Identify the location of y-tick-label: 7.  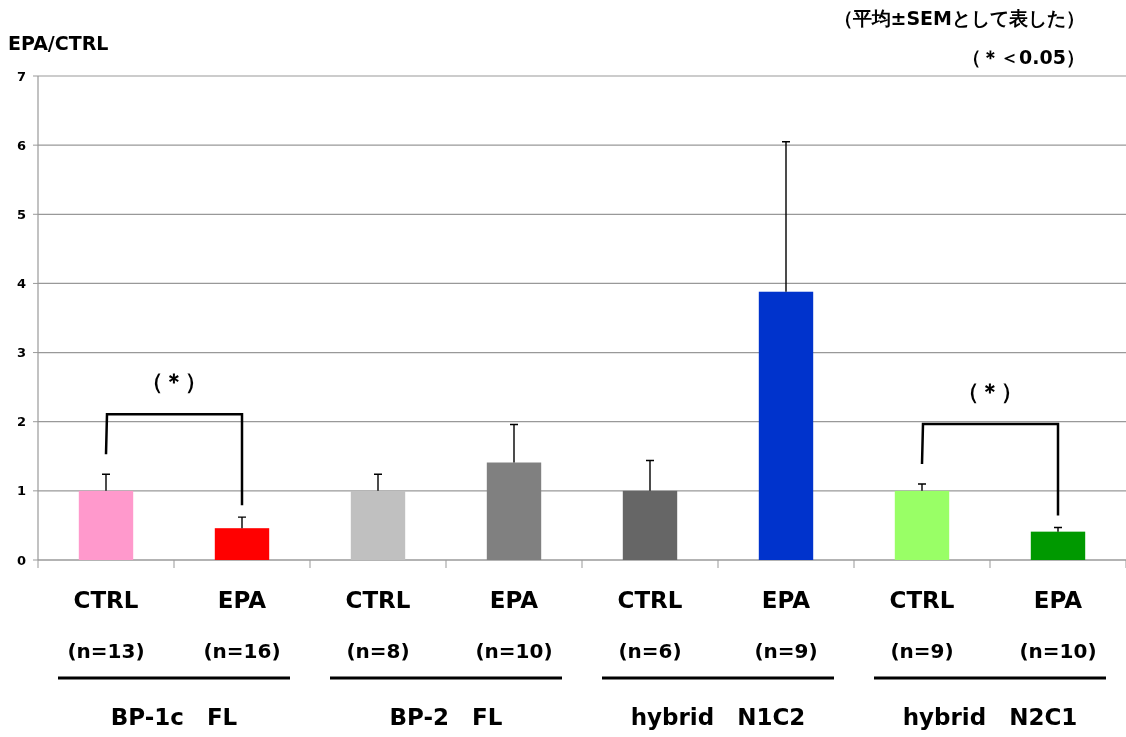
(21, 76).